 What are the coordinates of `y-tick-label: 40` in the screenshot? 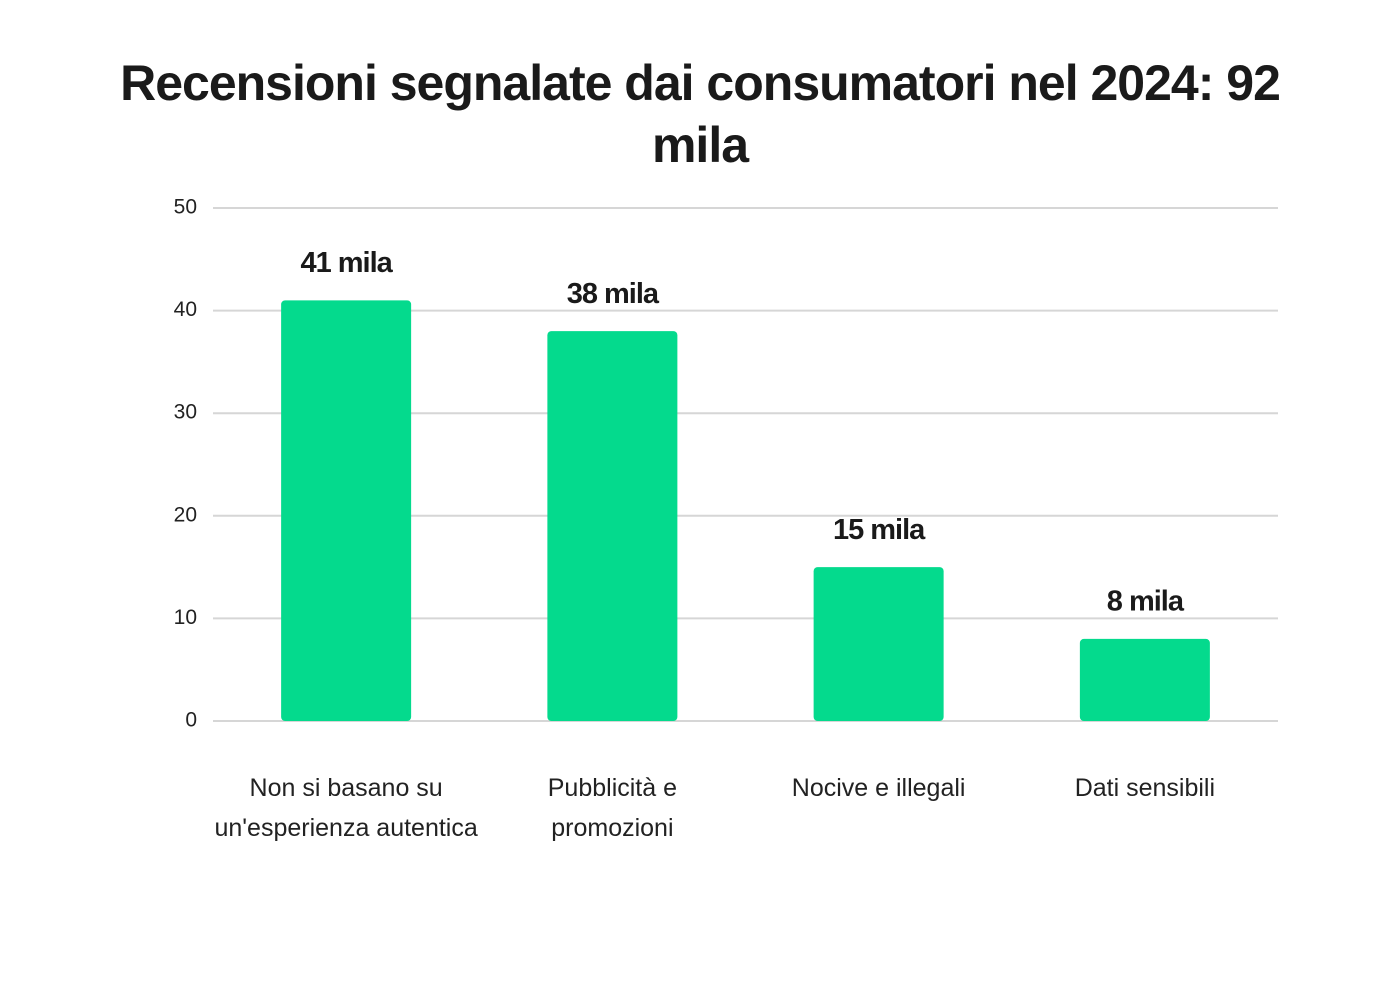 It's located at (185, 309).